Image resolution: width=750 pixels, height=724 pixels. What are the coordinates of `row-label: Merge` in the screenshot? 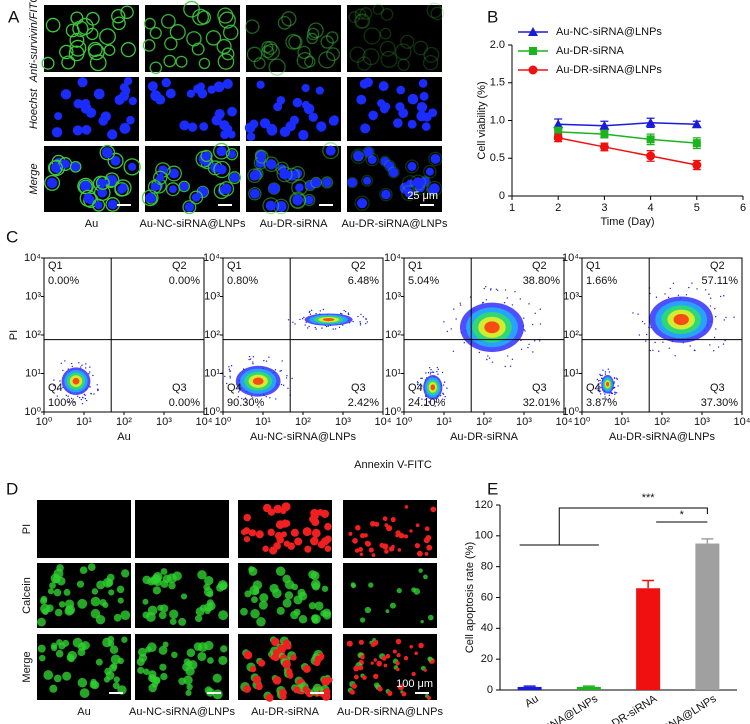 It's located at (34, 178).